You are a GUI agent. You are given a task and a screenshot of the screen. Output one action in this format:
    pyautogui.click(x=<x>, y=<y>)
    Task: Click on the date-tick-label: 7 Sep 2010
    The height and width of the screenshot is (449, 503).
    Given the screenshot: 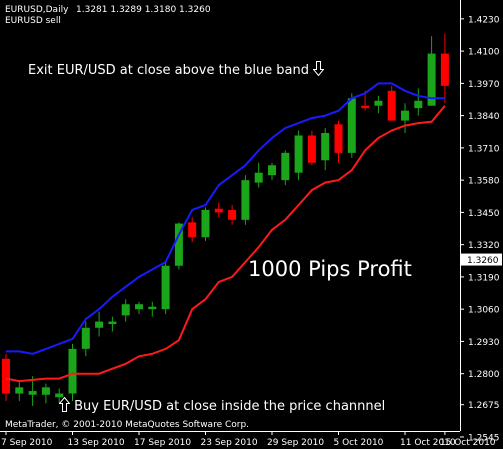 What is the action you would take?
    pyautogui.click(x=27, y=443)
    